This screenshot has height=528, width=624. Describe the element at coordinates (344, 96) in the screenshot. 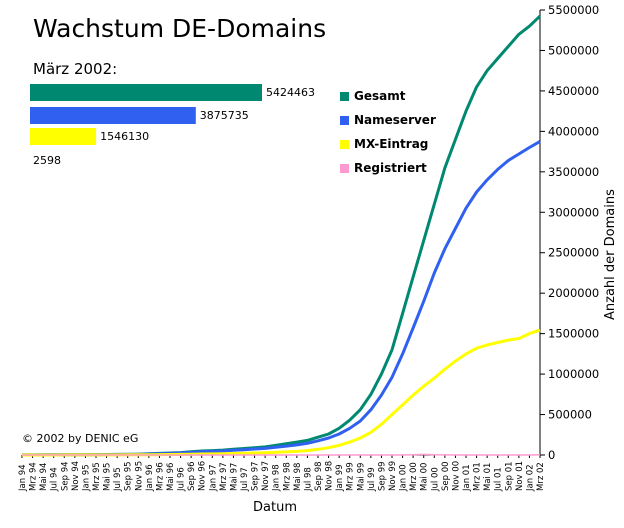

I see `legend-swatch-gesamt` at that location.